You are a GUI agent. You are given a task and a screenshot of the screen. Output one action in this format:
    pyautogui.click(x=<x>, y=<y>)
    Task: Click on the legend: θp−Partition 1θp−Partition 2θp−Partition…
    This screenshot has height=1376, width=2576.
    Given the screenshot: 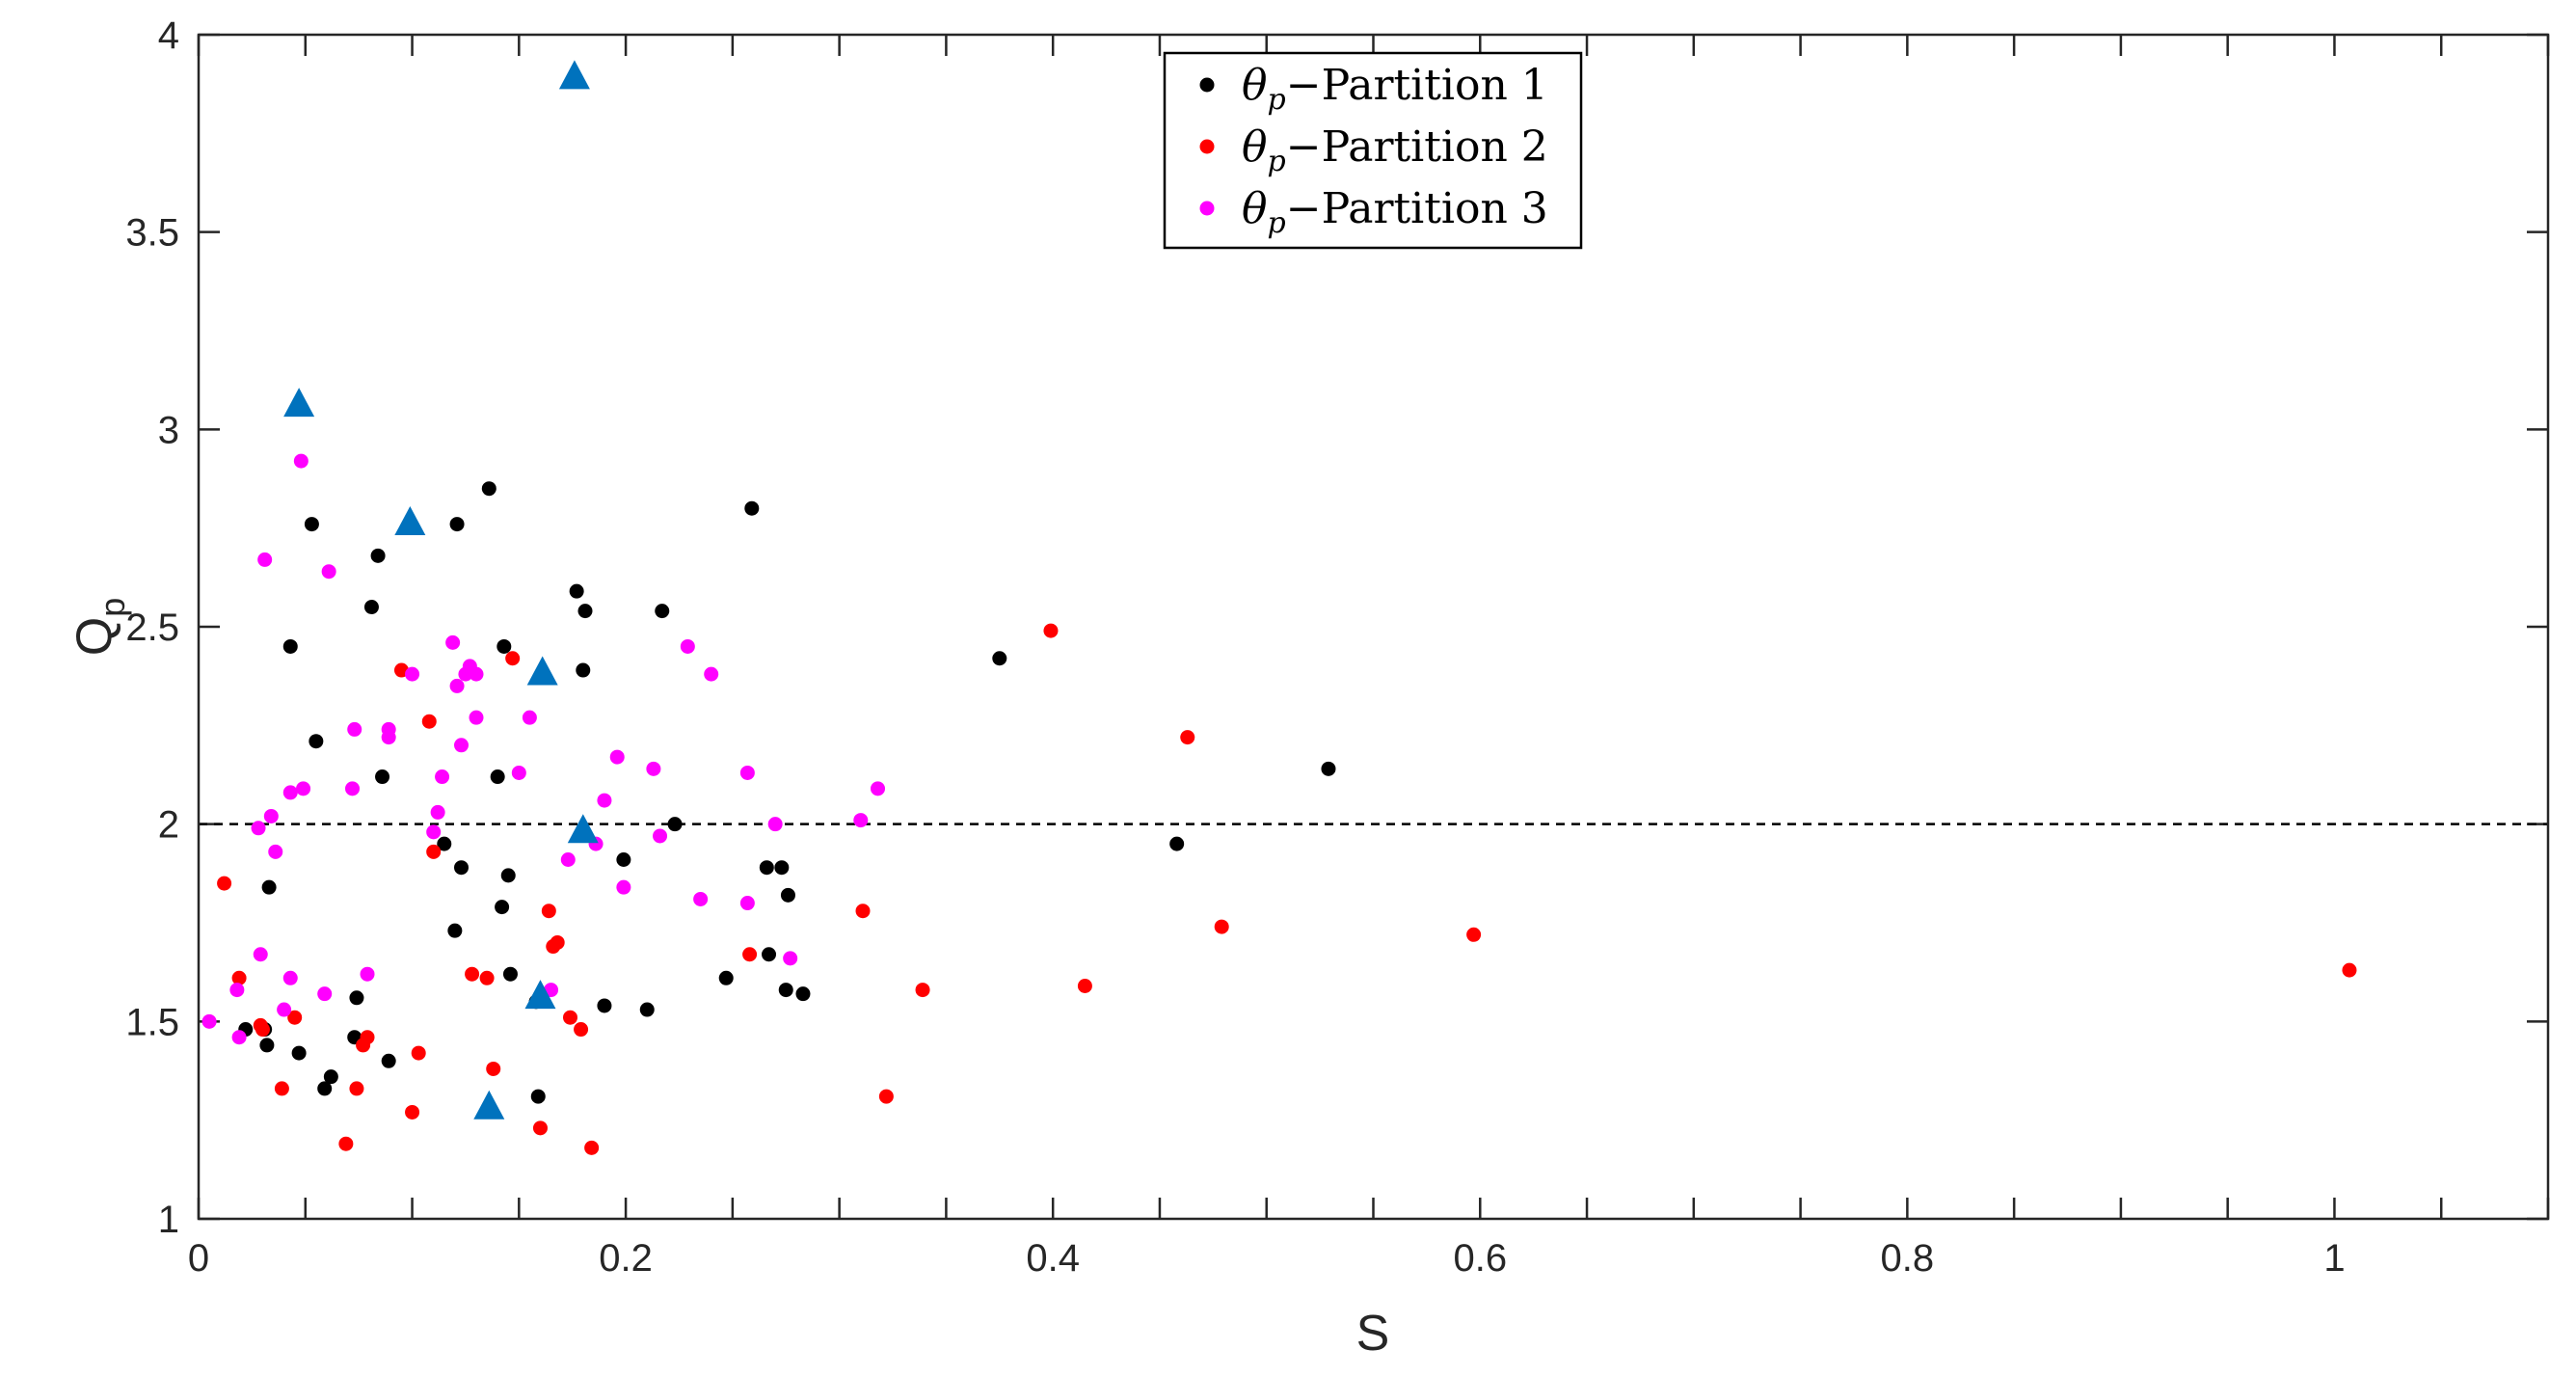 What is the action you would take?
    pyautogui.click(x=1373, y=150)
    